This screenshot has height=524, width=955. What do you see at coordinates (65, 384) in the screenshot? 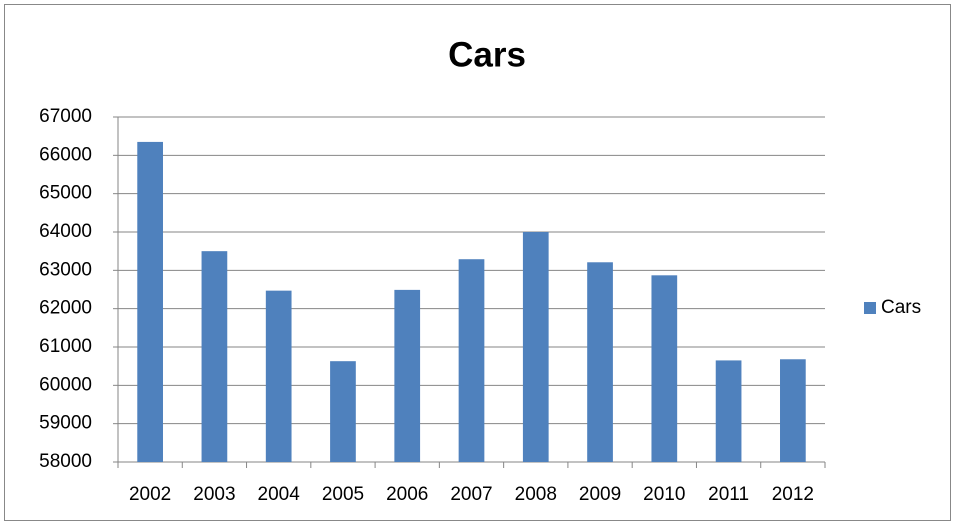
I see `y-tick-label: 60000` at bounding box center [65, 384].